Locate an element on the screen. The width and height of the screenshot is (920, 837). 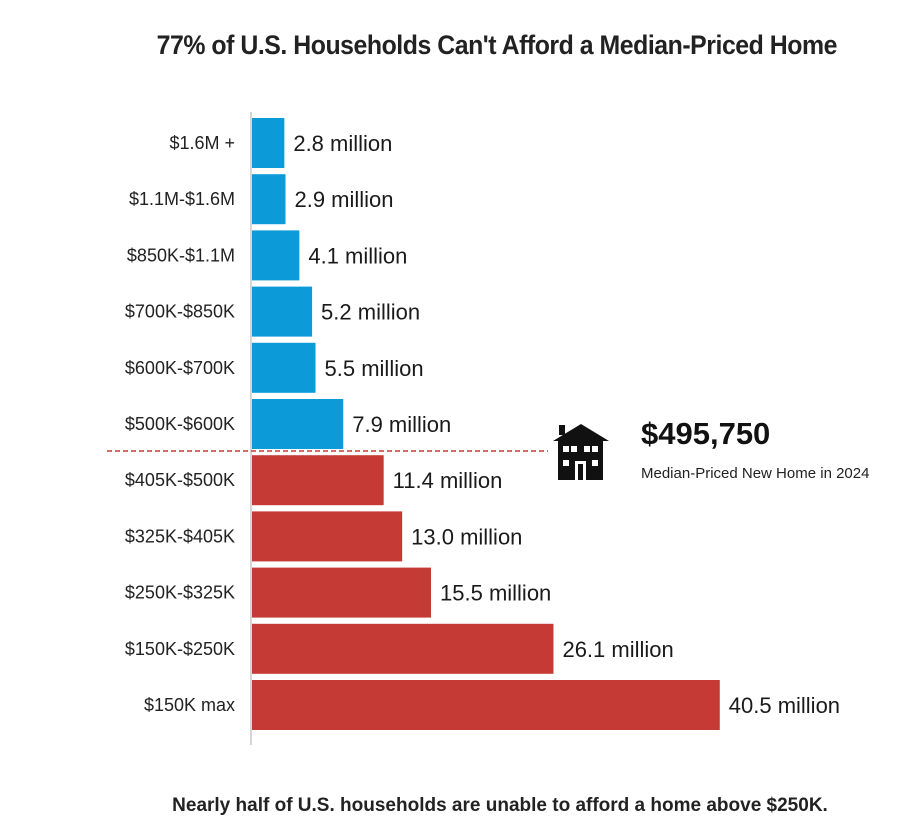
category-label: $250K-$325K is located at coordinates (180, 593).